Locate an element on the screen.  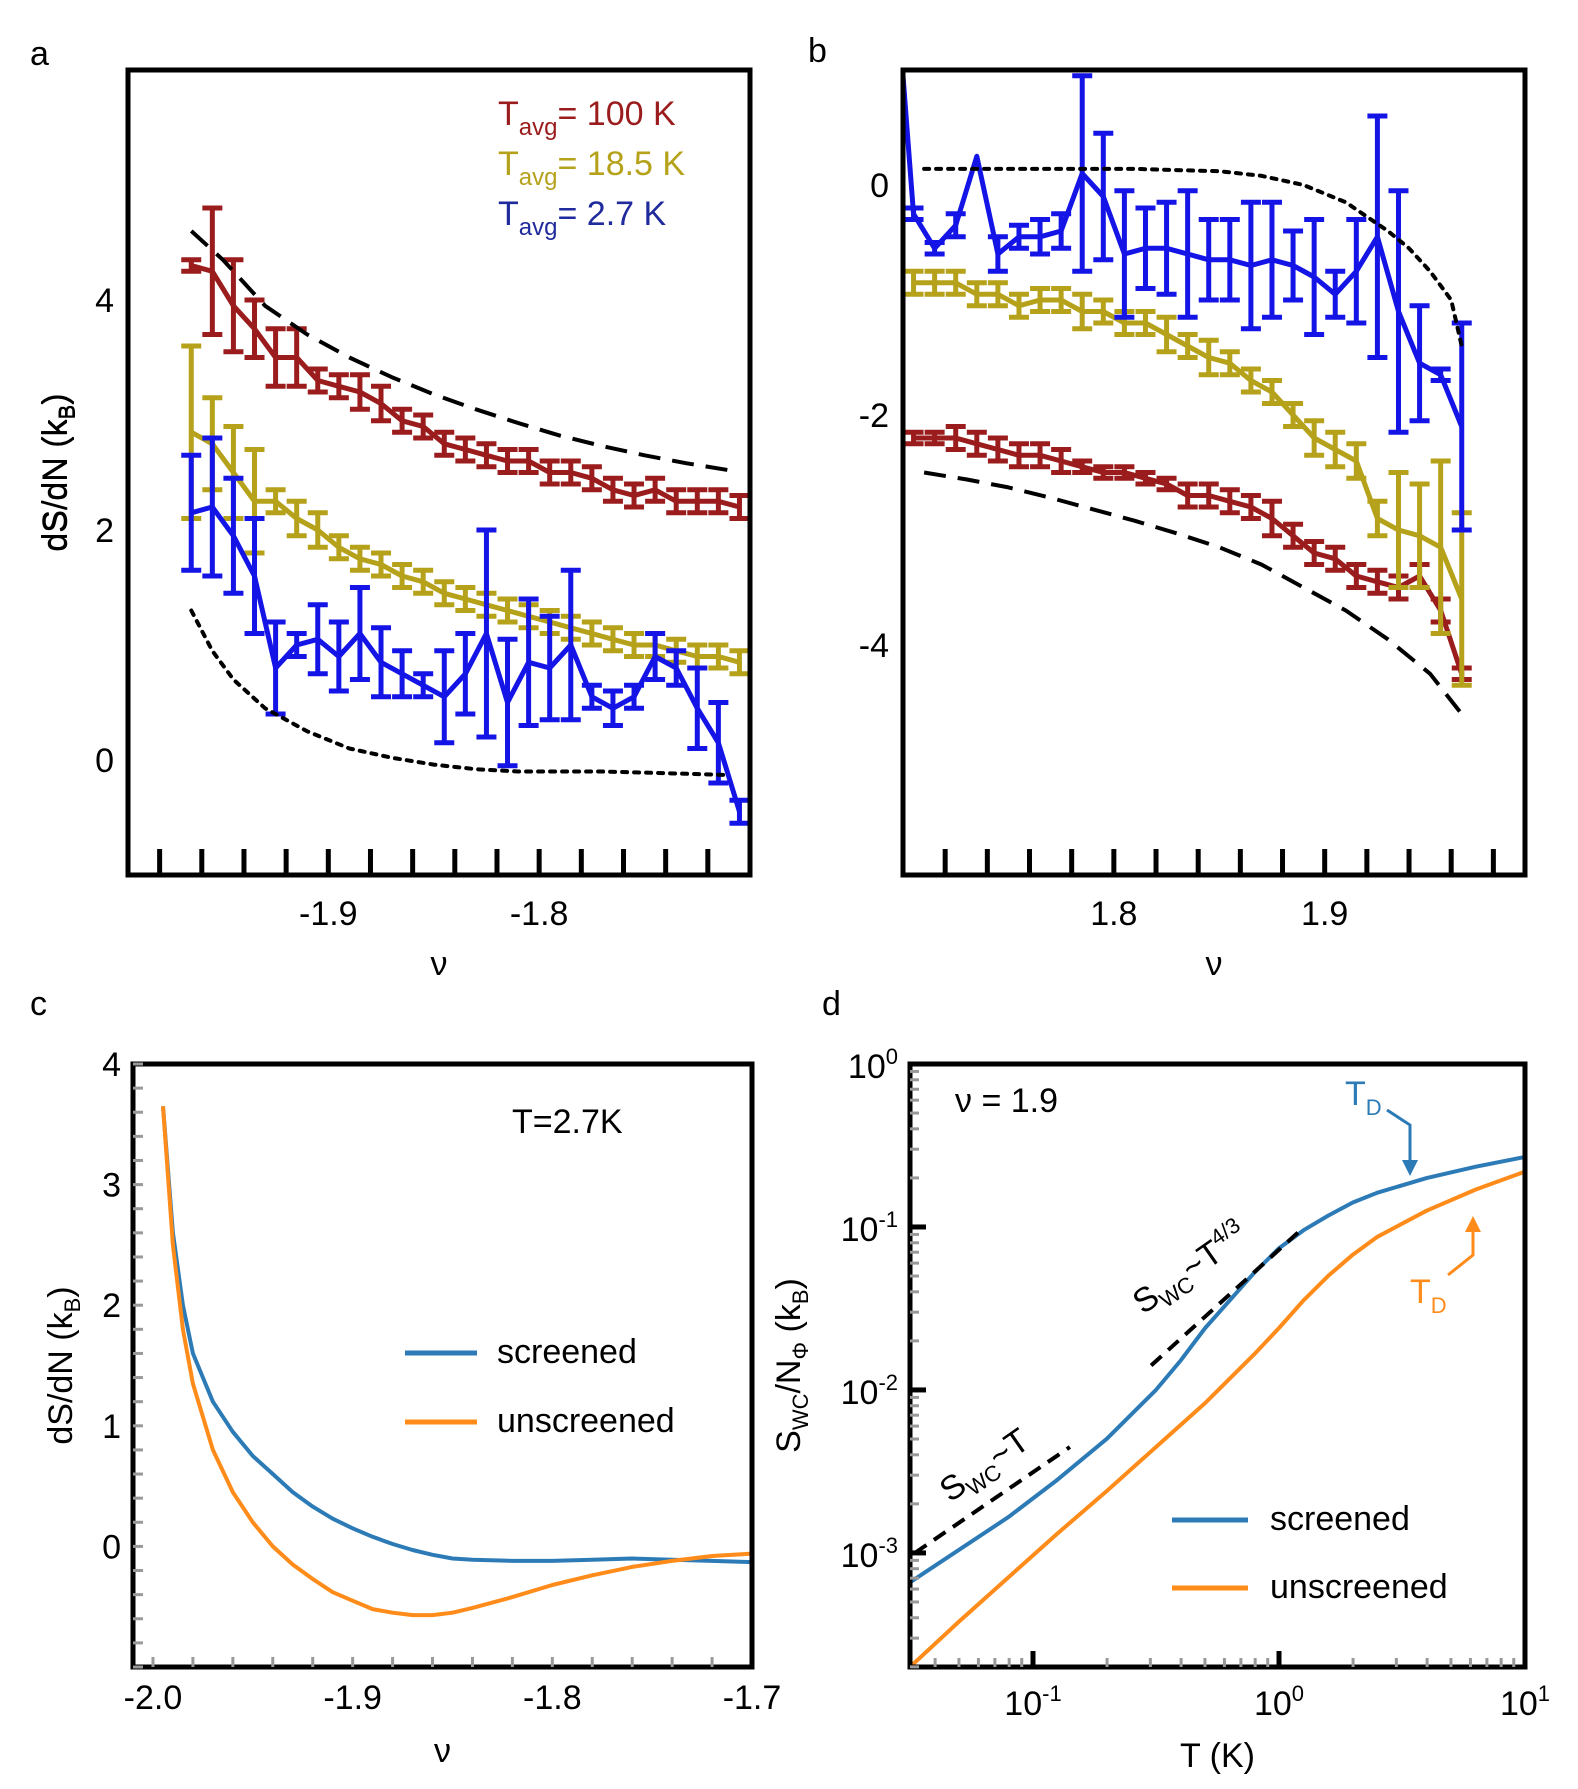
x-tick-label: -2.0 is located at coordinates (153, 1698).